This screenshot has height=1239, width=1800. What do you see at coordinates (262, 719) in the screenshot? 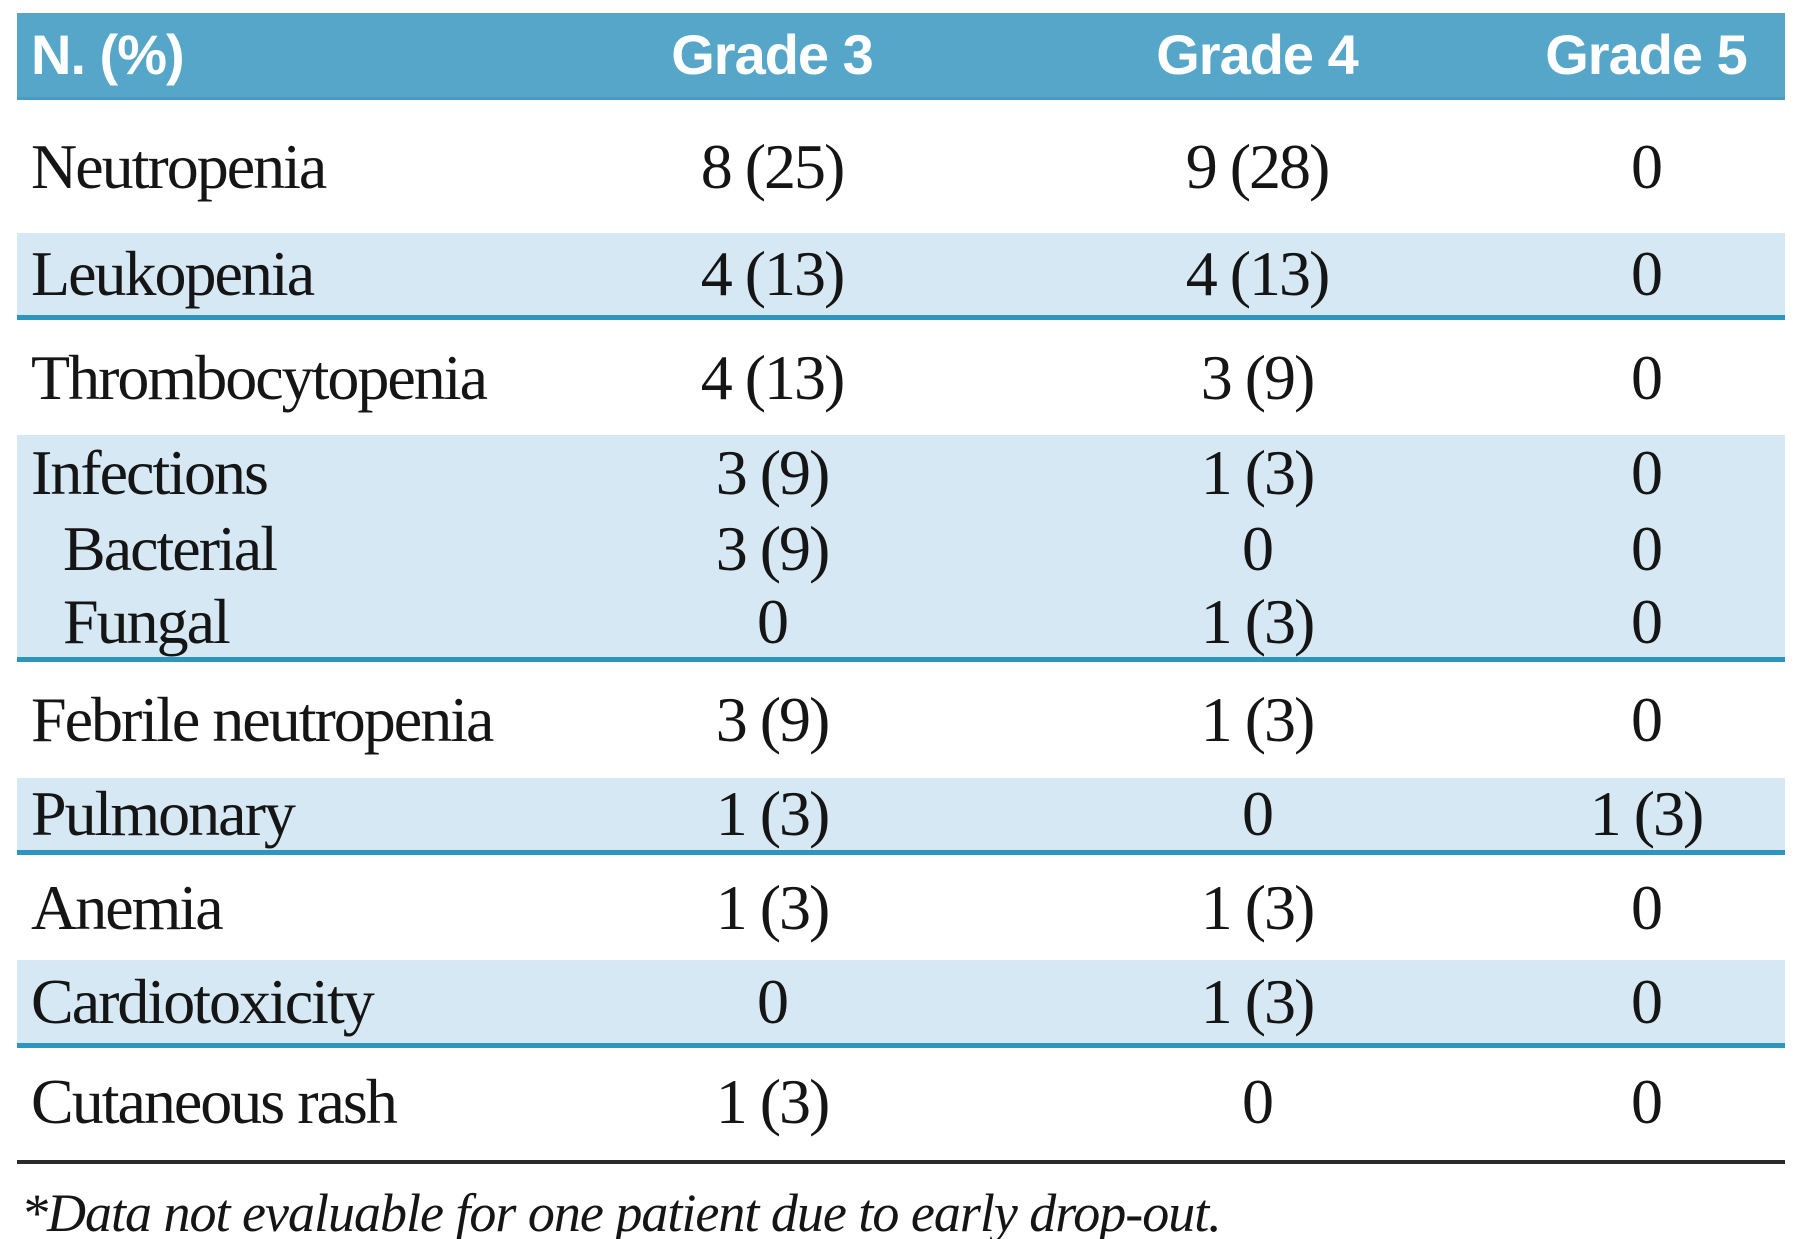
I see `row-label: Febrile neutropenia` at bounding box center [262, 719].